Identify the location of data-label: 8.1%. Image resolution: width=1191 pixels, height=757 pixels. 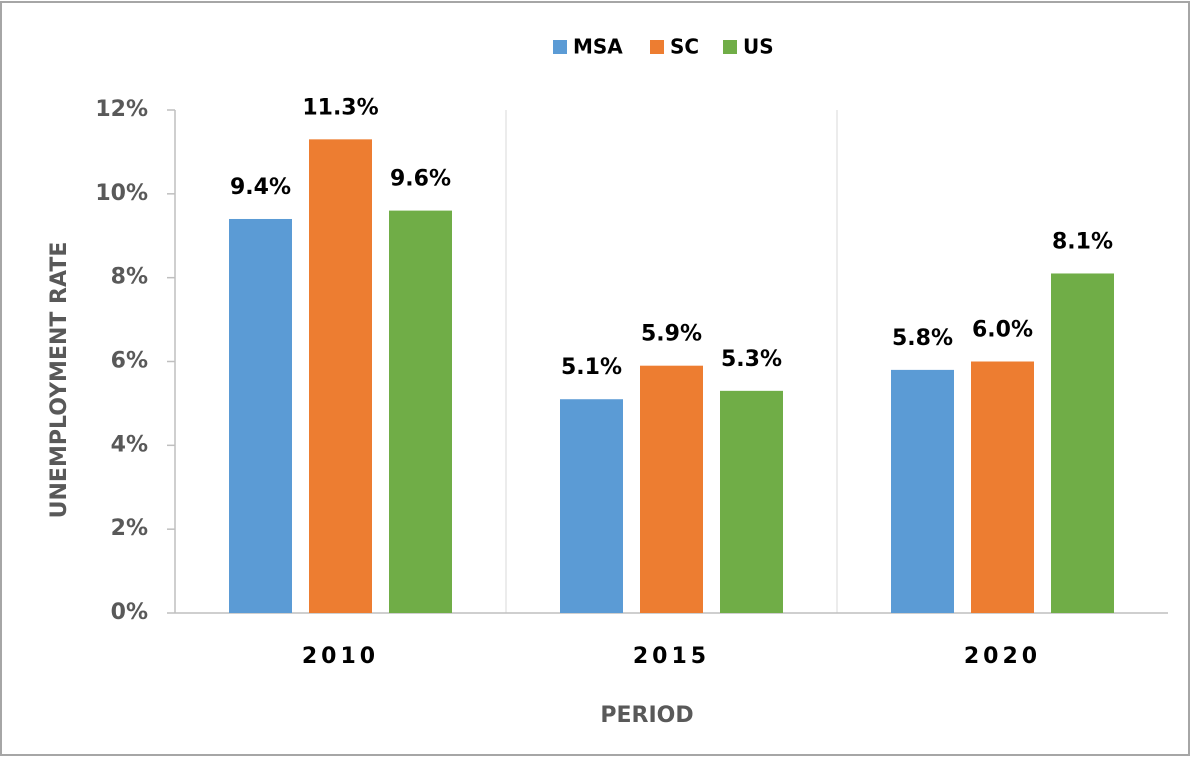
(1082, 241).